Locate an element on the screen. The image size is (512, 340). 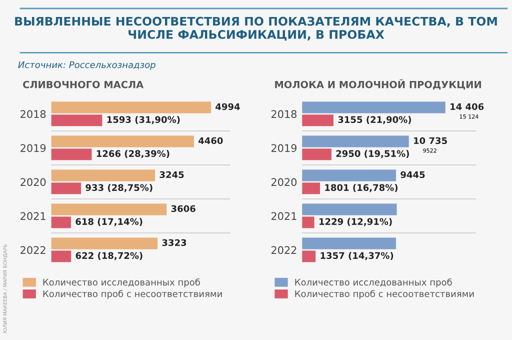
chart-subtitle: МОЛОКА И МОЛОЧНОЙ ПРОДУКЦИИ is located at coordinates (378, 84).